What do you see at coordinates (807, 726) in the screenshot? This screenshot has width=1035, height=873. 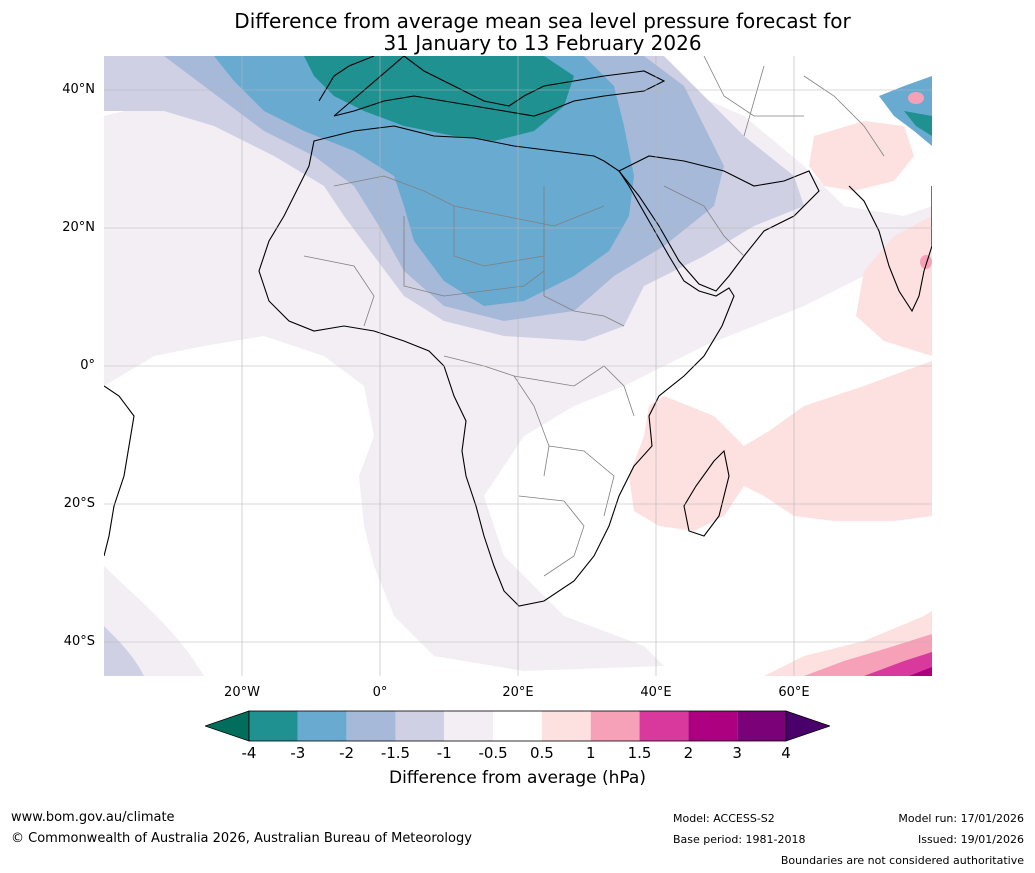 I see `colorbar-extend-high` at bounding box center [807, 726].